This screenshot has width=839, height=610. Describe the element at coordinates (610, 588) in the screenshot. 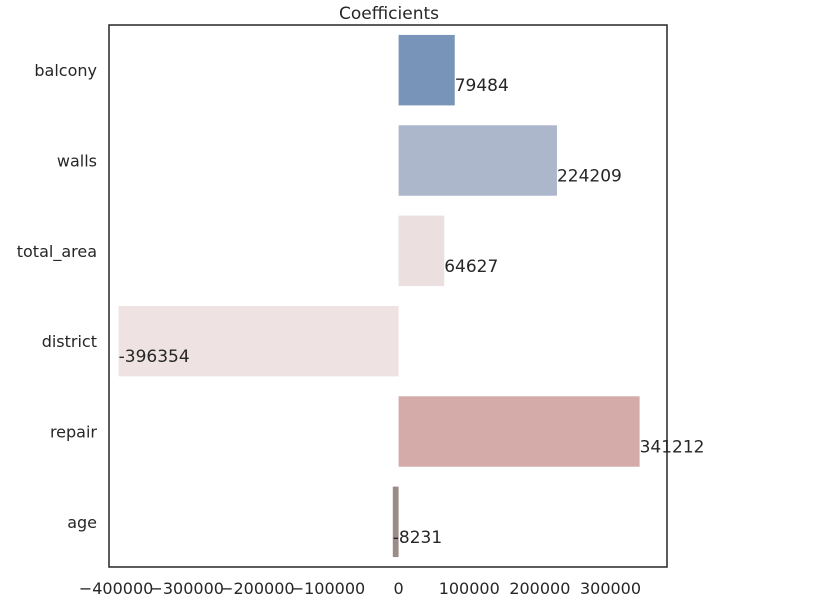

I see `x-tick-label: 300000` at that location.